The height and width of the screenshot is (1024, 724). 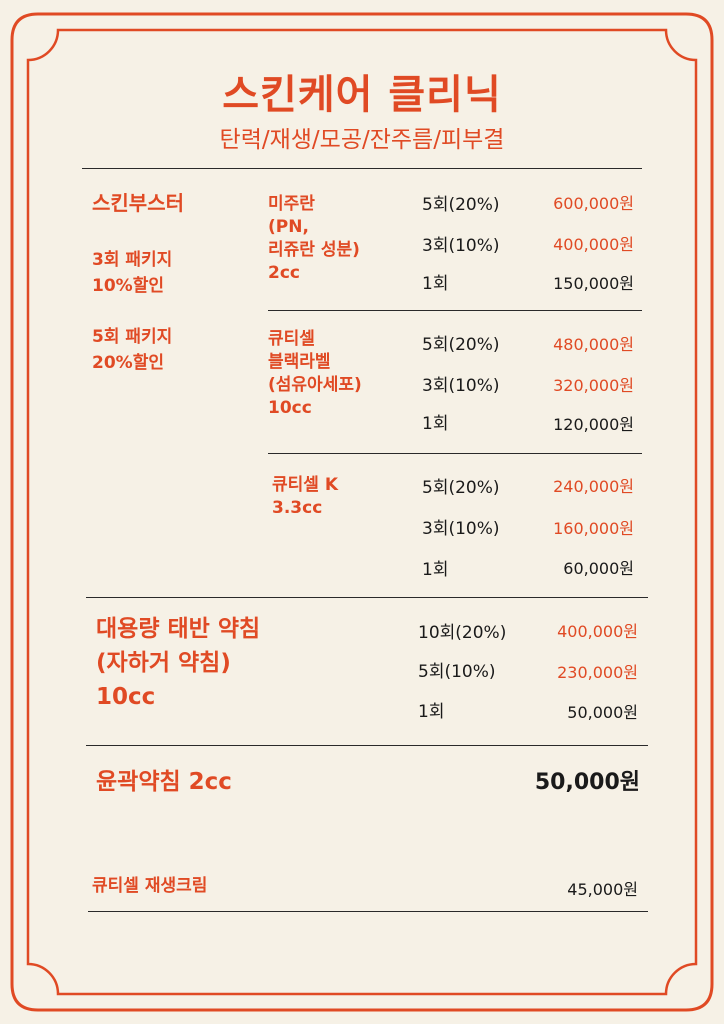 I want to click on price: 320,000원, so click(x=593, y=385).